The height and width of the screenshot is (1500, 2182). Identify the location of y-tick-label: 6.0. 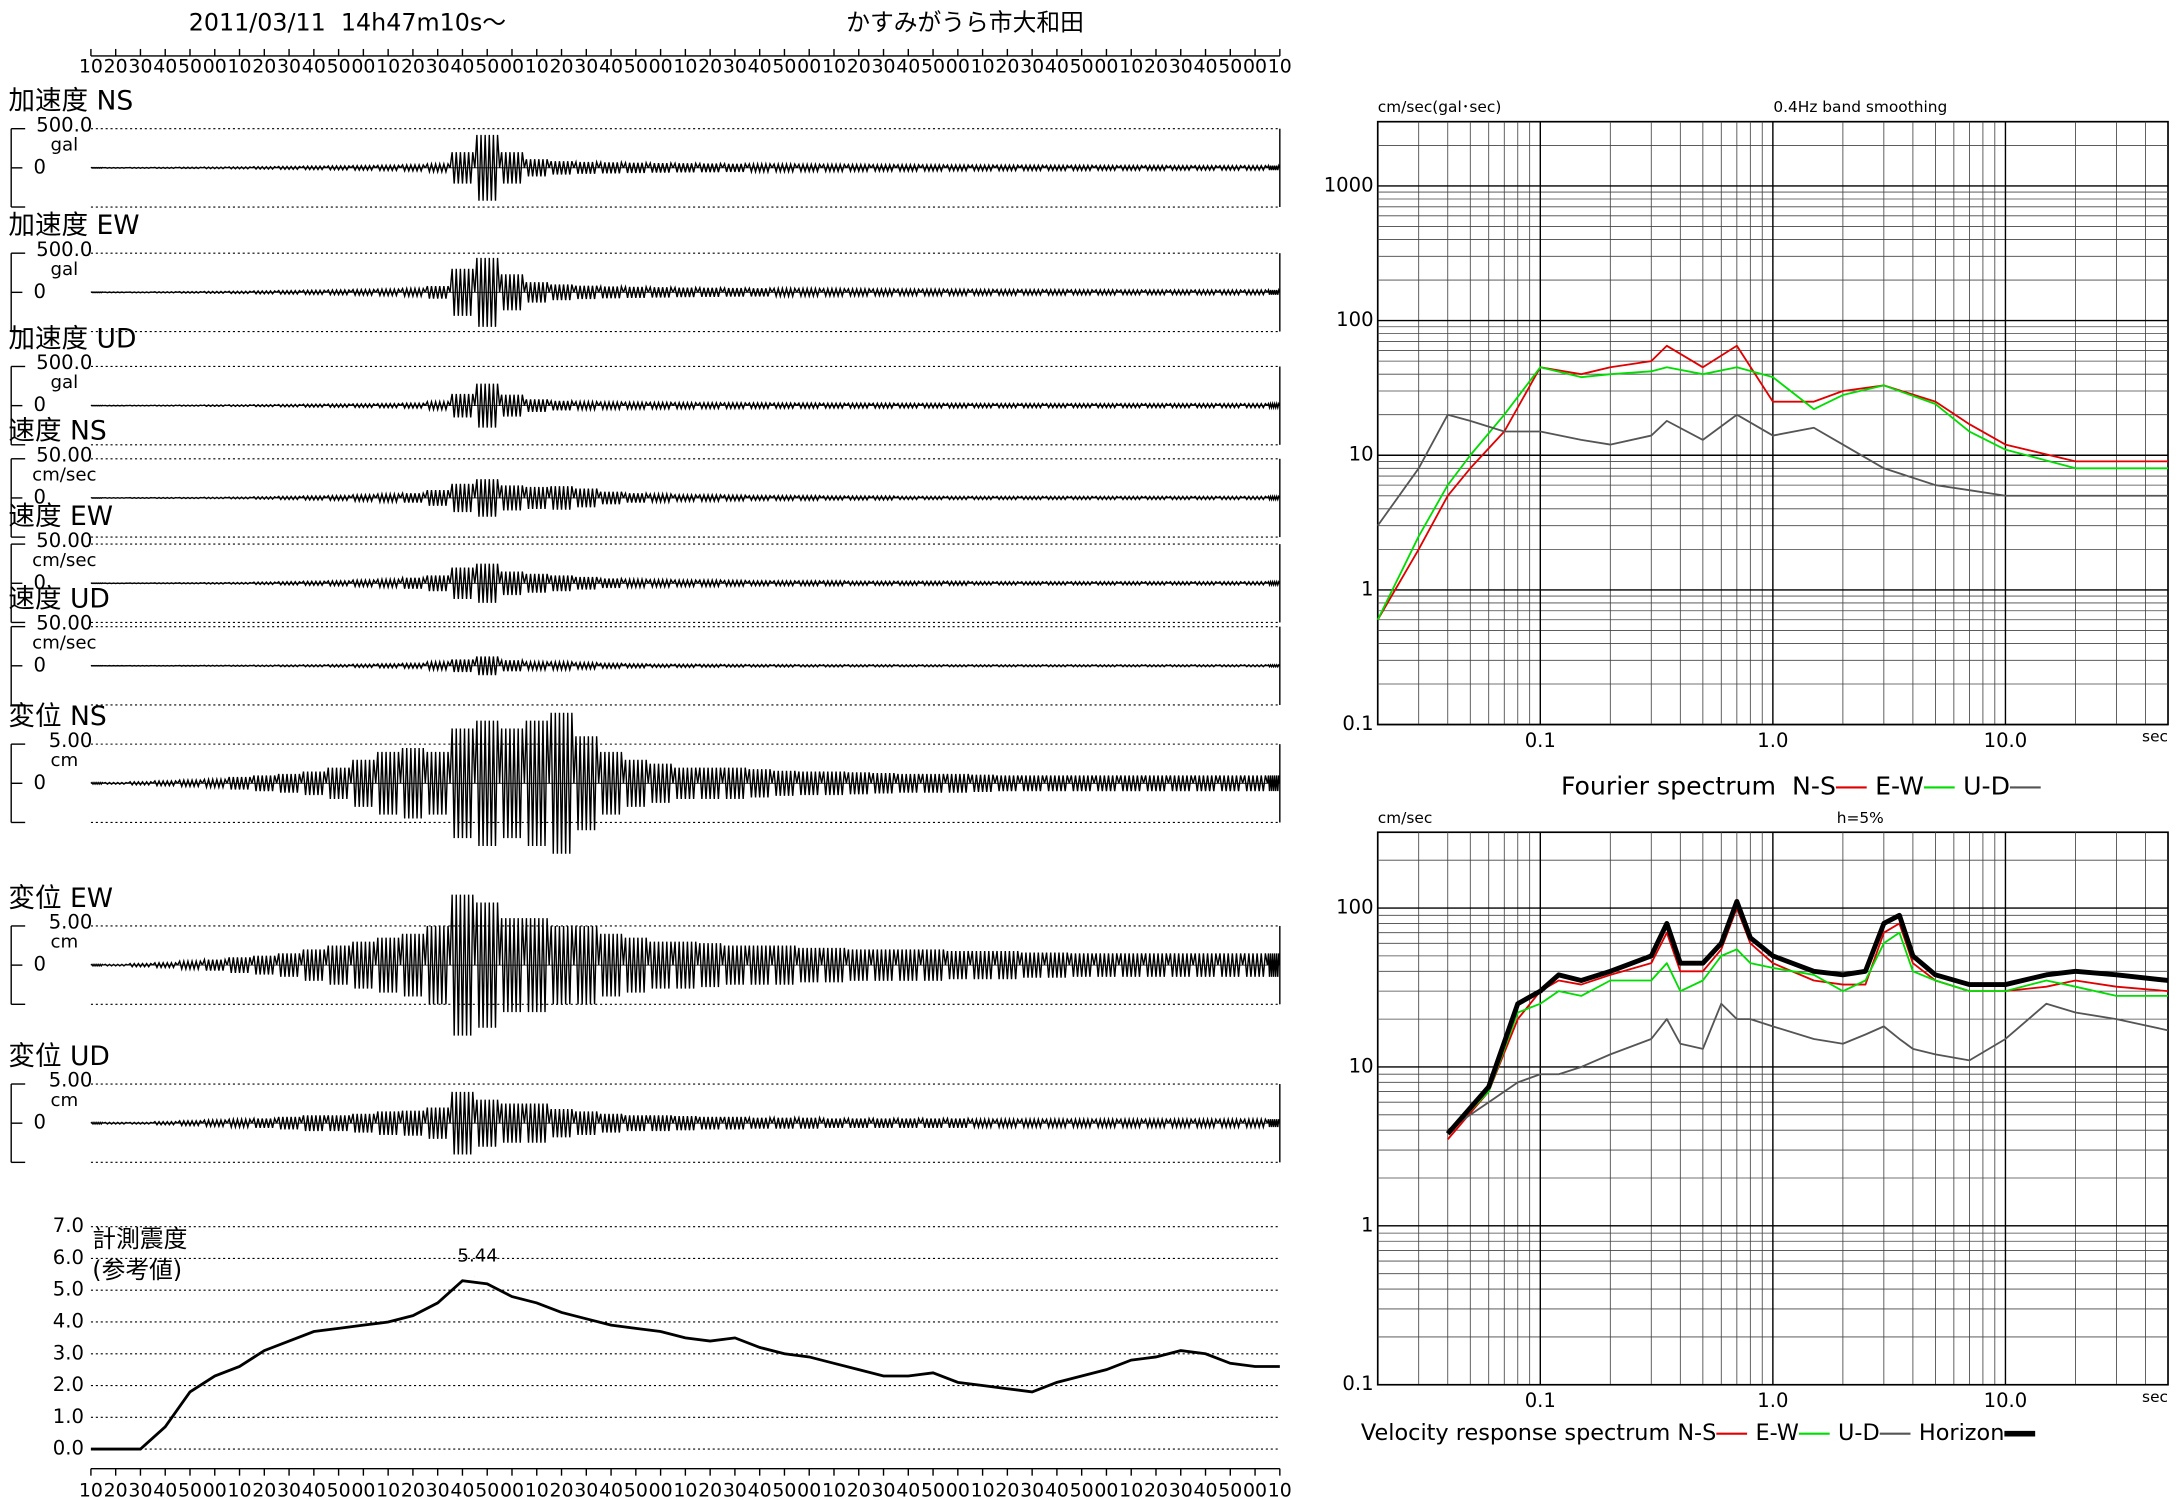
(68, 1257).